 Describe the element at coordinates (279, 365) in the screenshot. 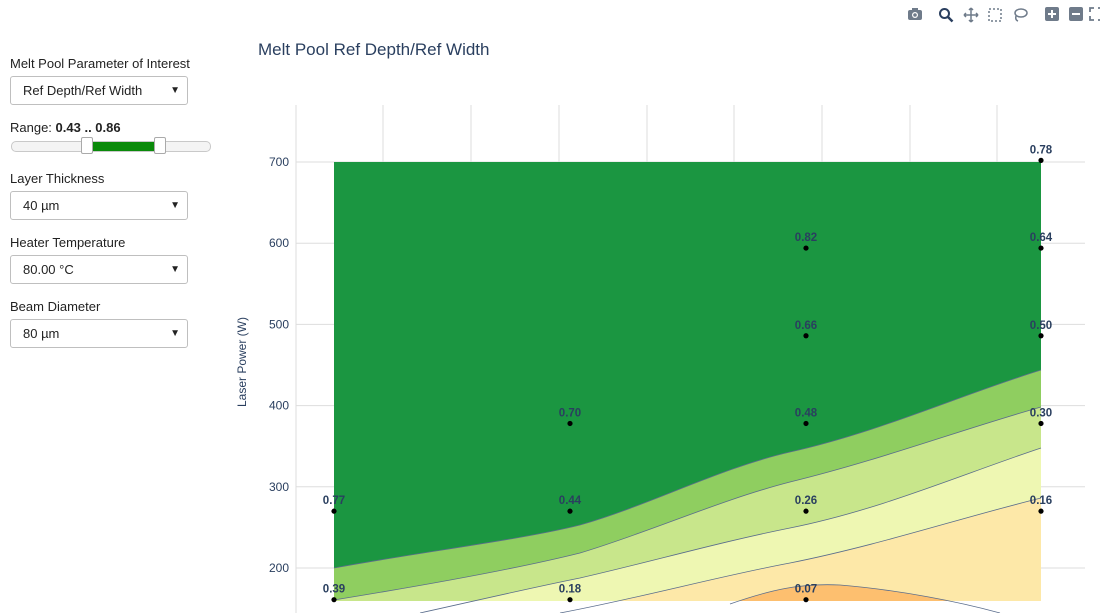

I see `y-axis-ticks: 200 300 400 500 600 700` at that location.